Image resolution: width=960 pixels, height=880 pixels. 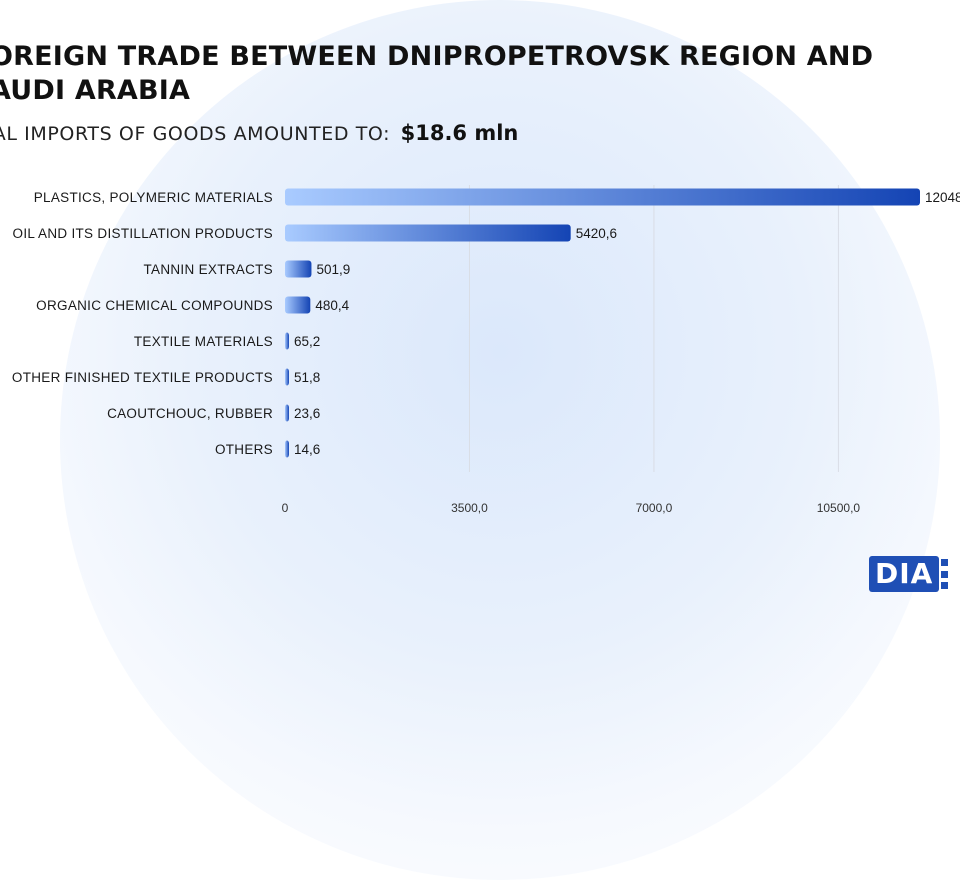 What do you see at coordinates (946, 574) in the screenshot?
I see `logo-mark-icon` at bounding box center [946, 574].